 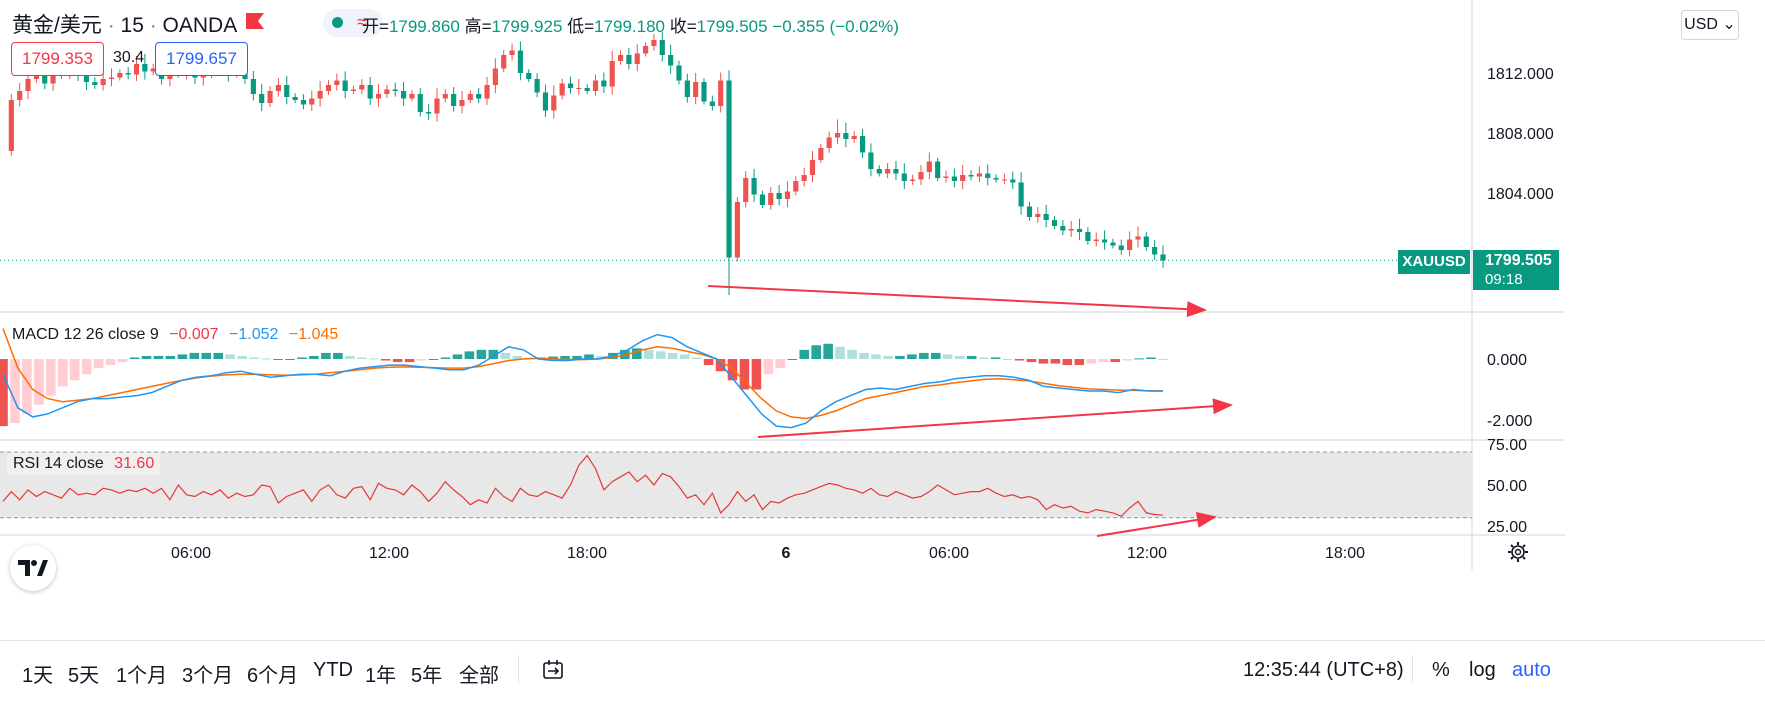 I want to click on symbol-legend: 黄金/美元 · 15 · OANDA, so click(x=125, y=25).